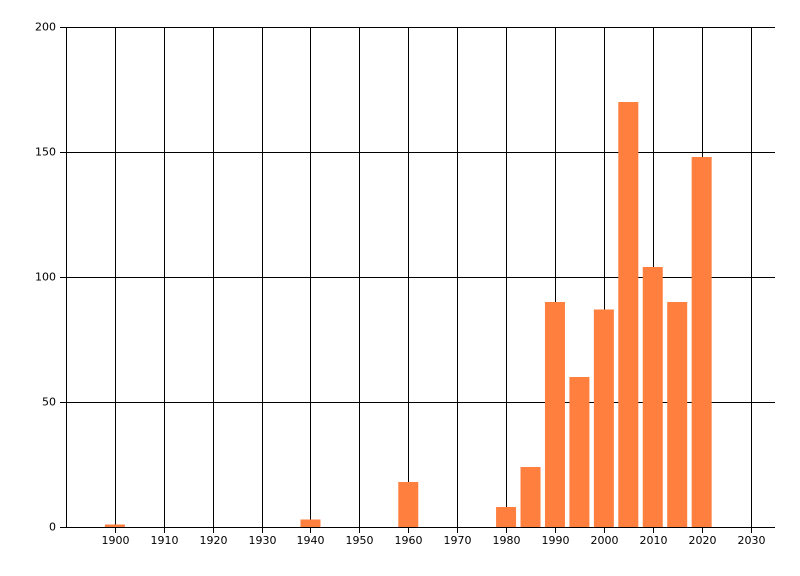  Describe the element at coordinates (45, 152) in the screenshot. I see `y-tick-label: 150` at that location.